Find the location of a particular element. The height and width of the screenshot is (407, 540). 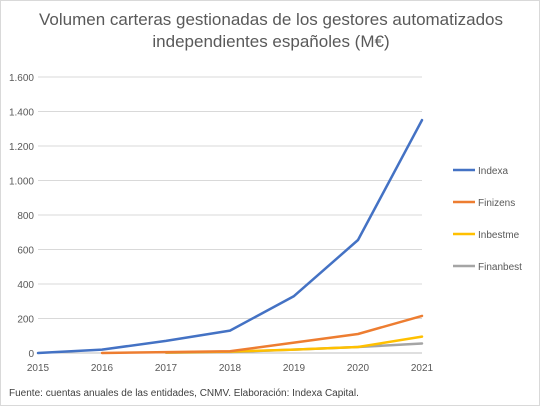

x-tick-label: 2015 is located at coordinates (38, 368).